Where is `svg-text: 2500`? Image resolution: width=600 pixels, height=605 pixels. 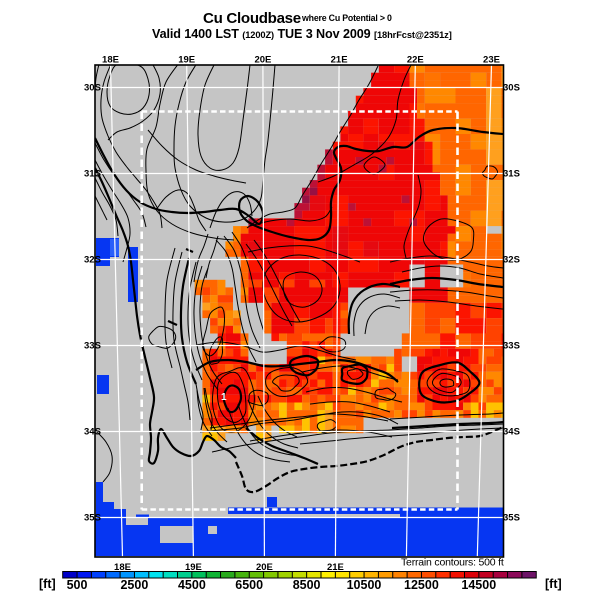 svg-text: 2500 is located at coordinates (134, 585).